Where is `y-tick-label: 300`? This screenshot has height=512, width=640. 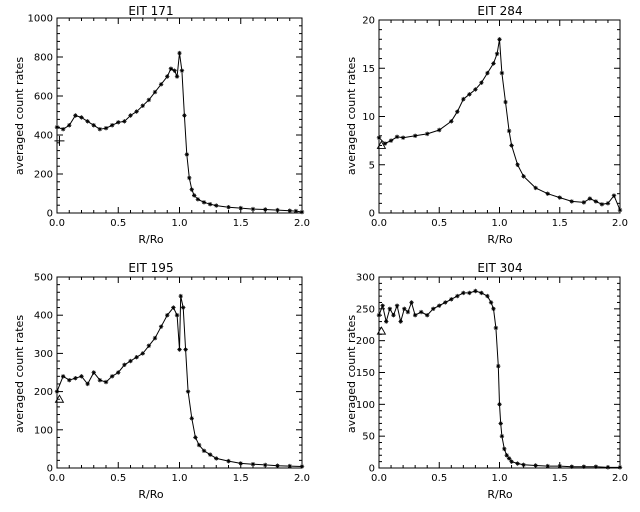 y-tick-label: 300 is located at coordinates (365, 278).